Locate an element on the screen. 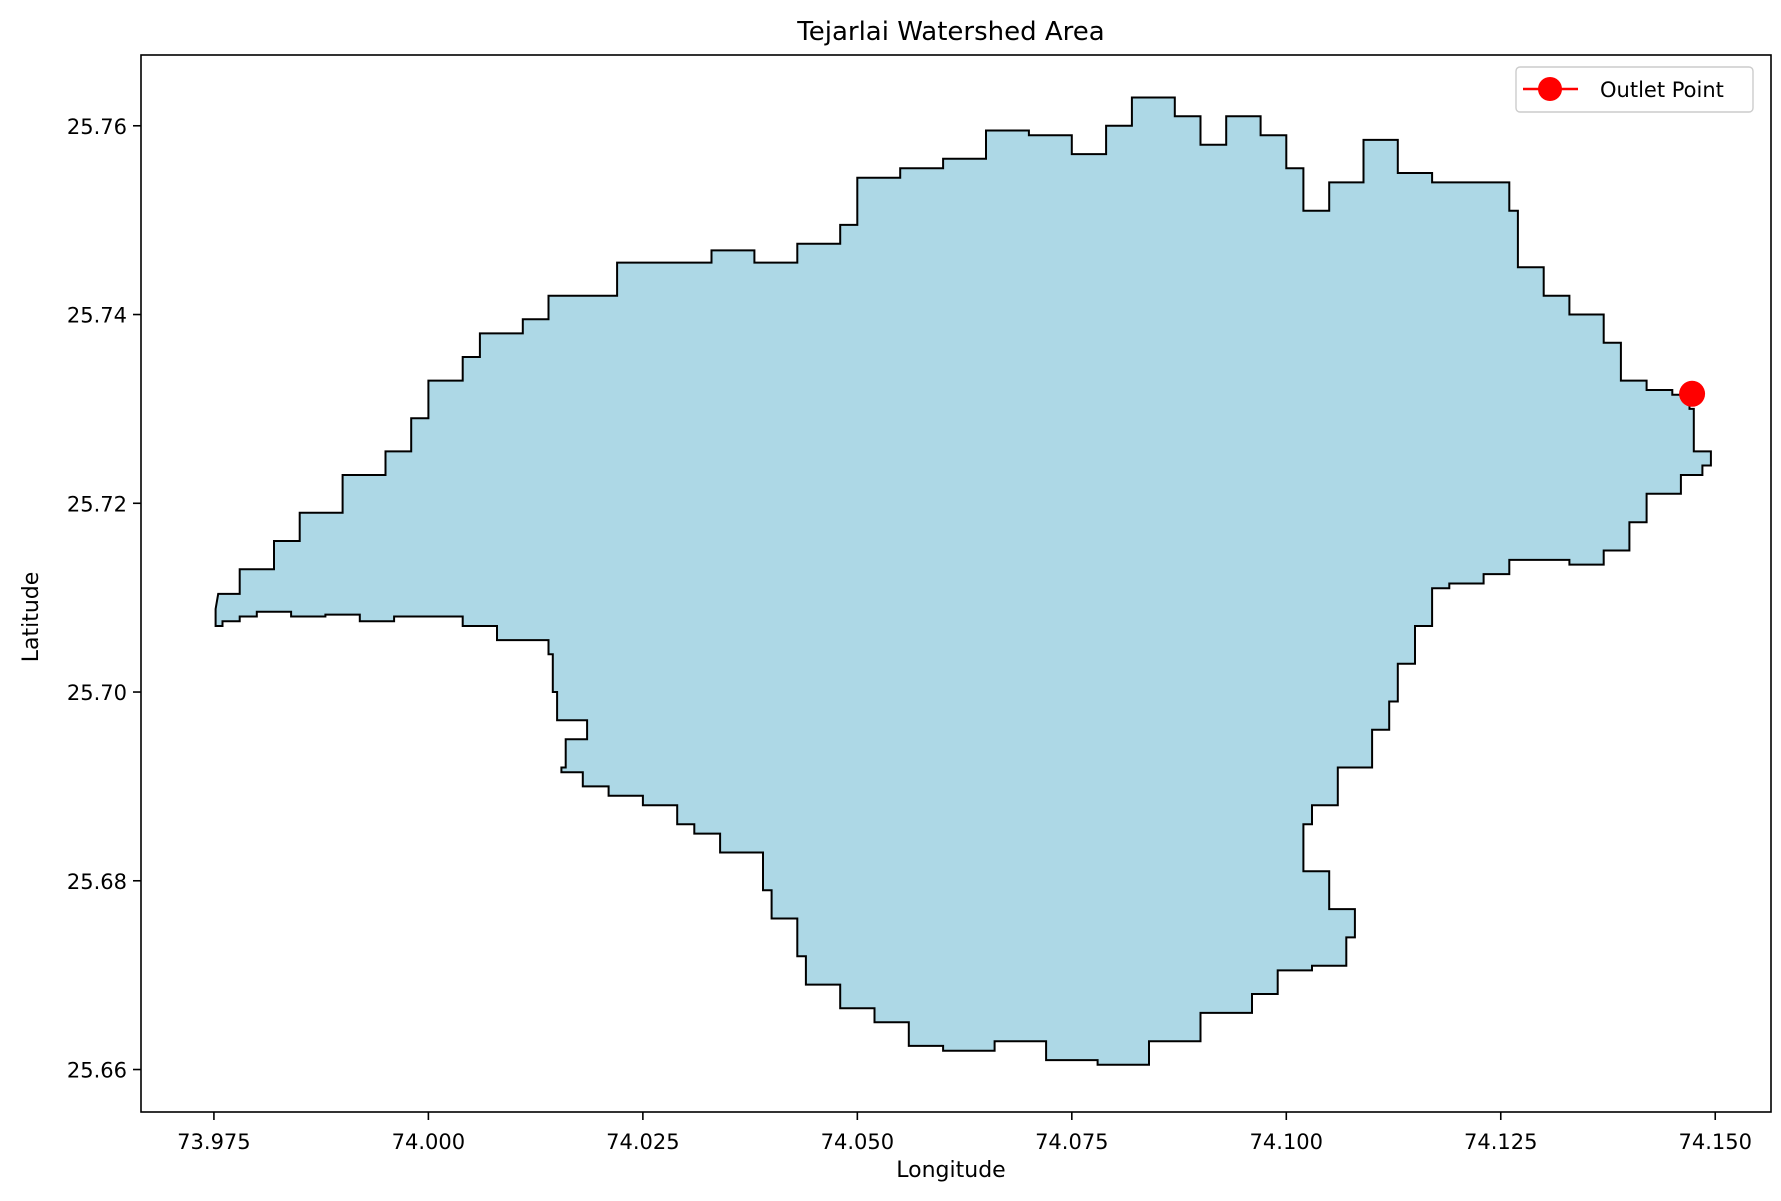 The width and height of the screenshot is (1781, 1201). x-tick-label: 74.125 is located at coordinates (1500, 1142).